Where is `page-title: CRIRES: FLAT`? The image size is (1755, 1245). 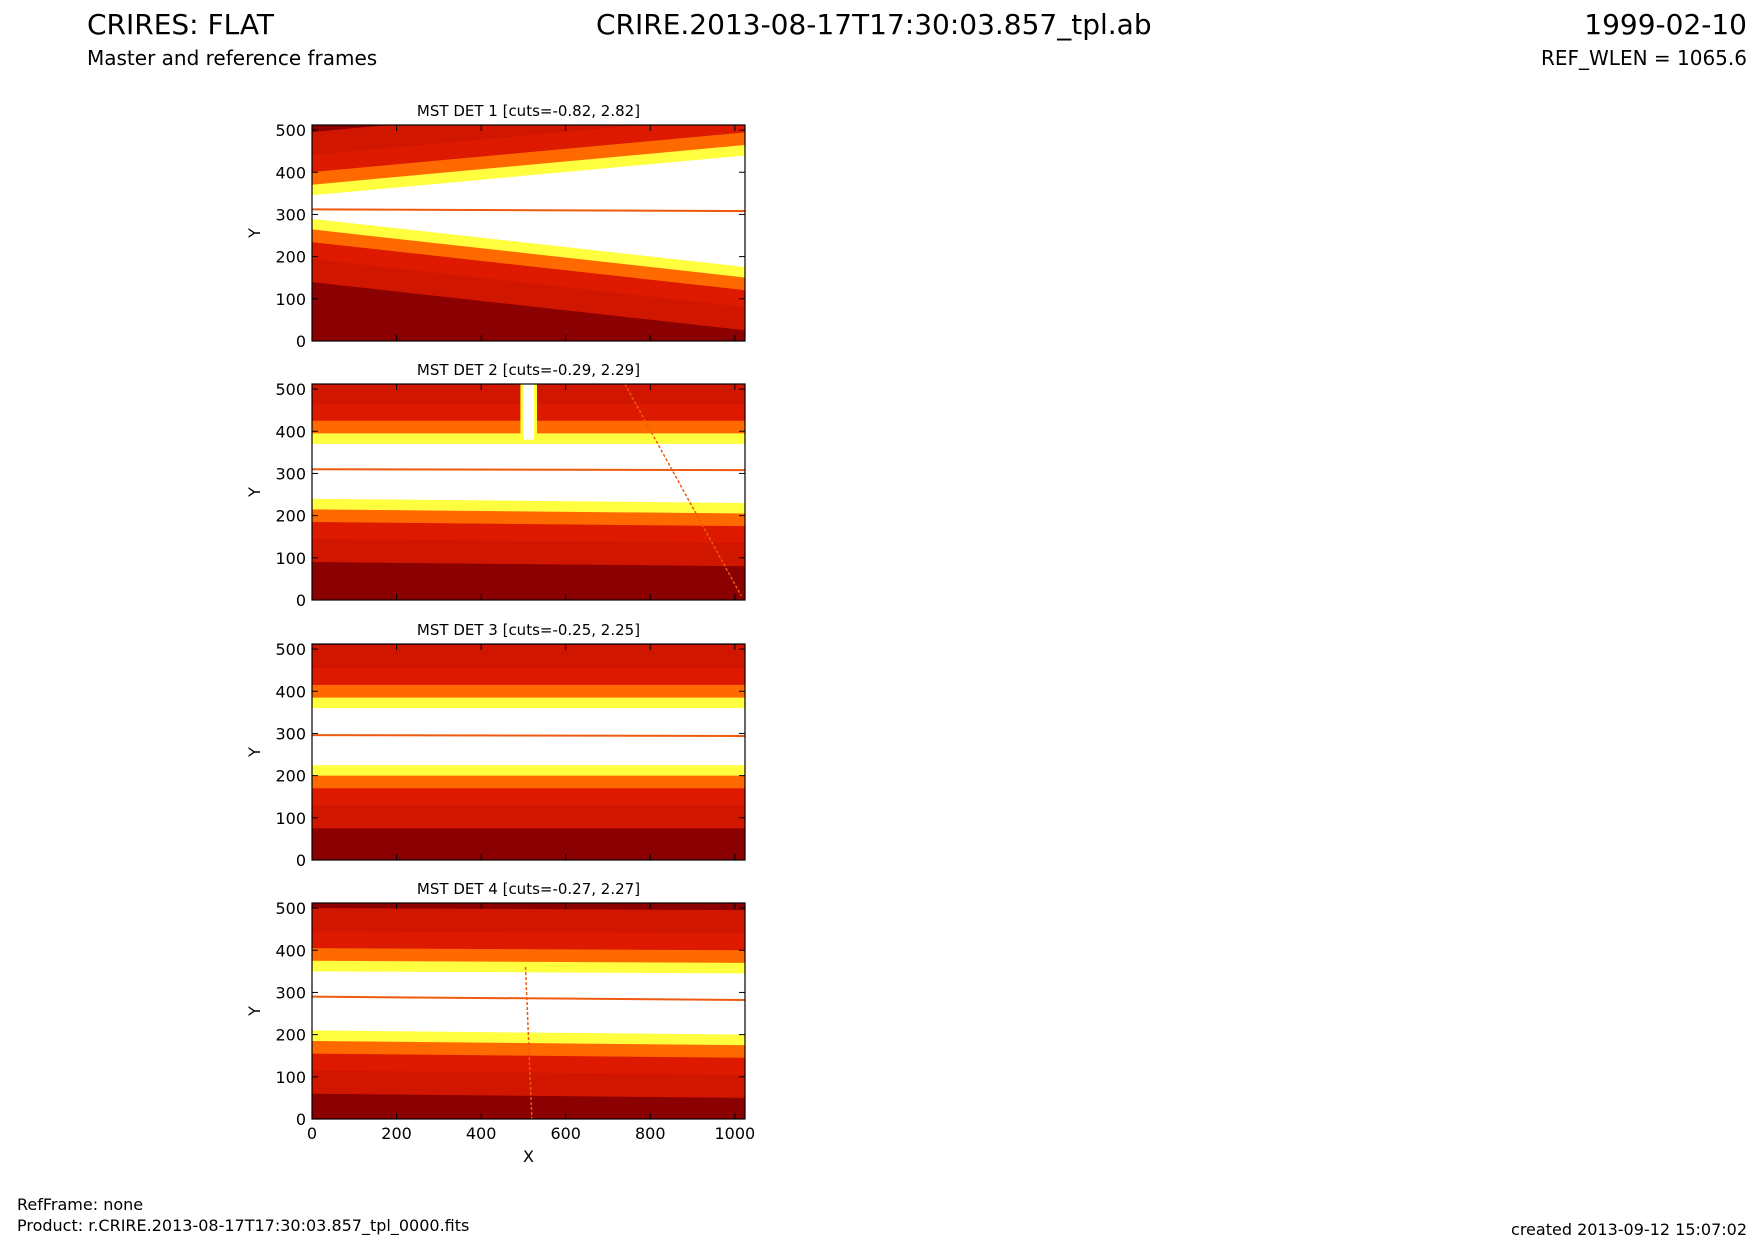 page-title: CRIRES: FLAT is located at coordinates (180, 24).